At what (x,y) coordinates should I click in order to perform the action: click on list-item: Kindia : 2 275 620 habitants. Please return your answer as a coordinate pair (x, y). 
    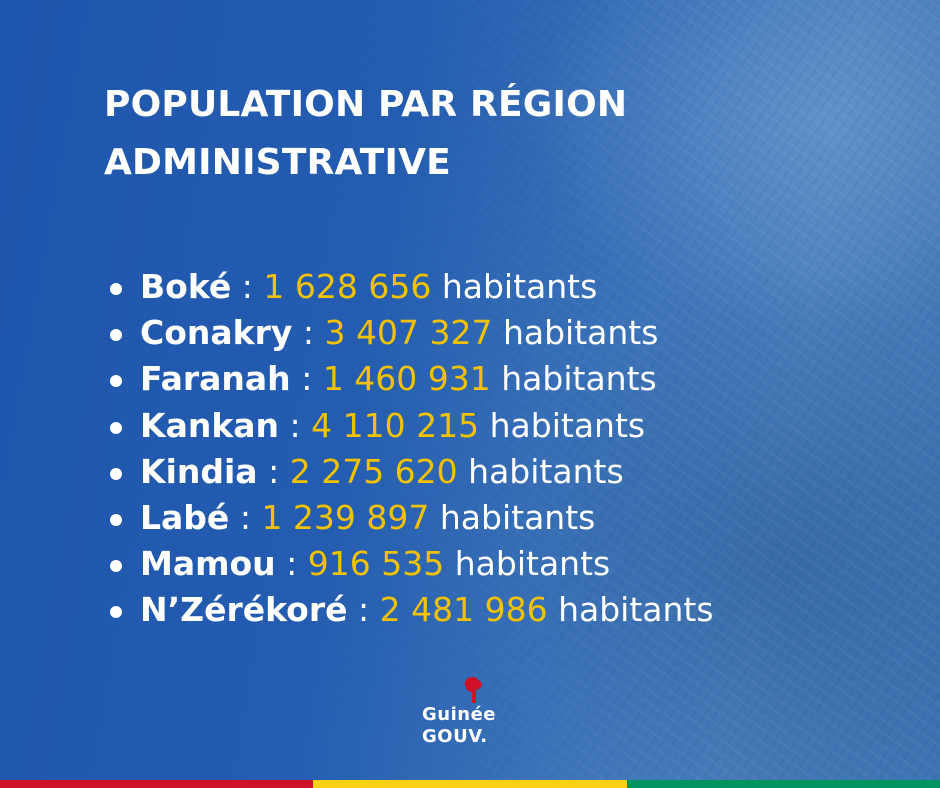
    Looking at the image, I should click on (411, 472).